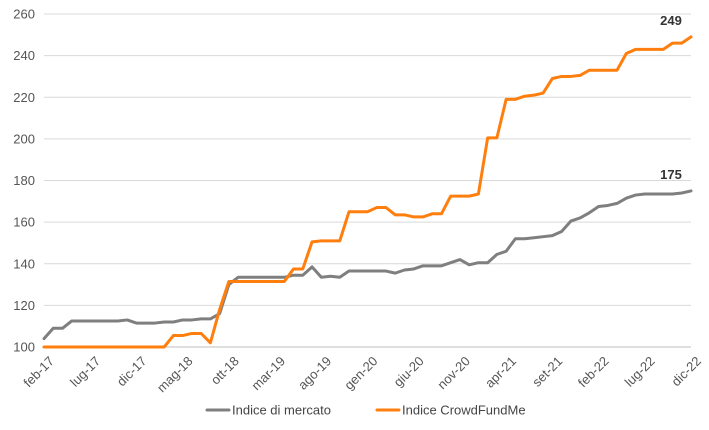 The image size is (709, 430). Describe the element at coordinates (85, 371) in the screenshot. I see `x-tick-label: lug-17` at that location.